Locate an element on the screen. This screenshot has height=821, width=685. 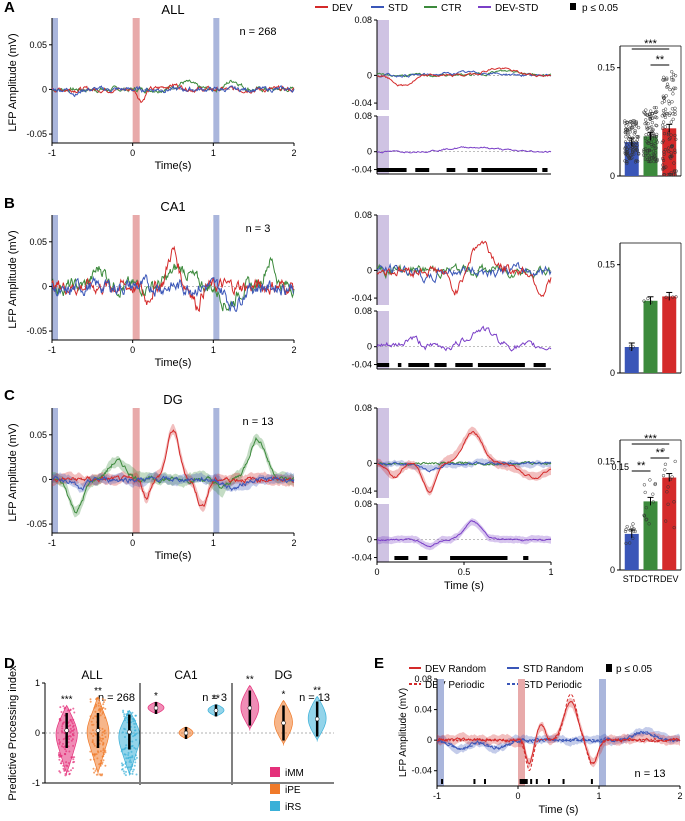
series-line-dev-periodic is located at coordinates (558, 732).